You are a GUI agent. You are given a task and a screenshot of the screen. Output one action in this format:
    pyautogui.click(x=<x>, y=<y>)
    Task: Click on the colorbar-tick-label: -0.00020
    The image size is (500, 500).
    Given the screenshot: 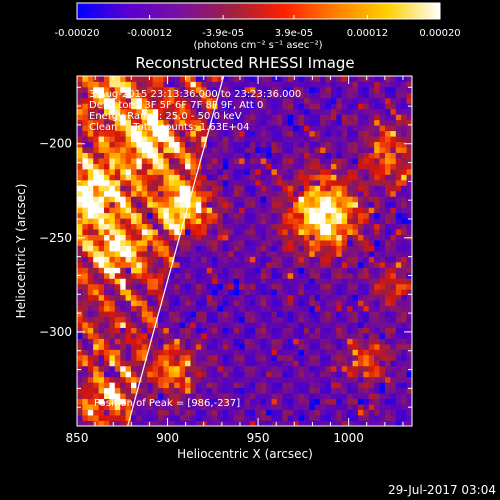 What is the action you would take?
    pyautogui.click(x=77, y=33)
    